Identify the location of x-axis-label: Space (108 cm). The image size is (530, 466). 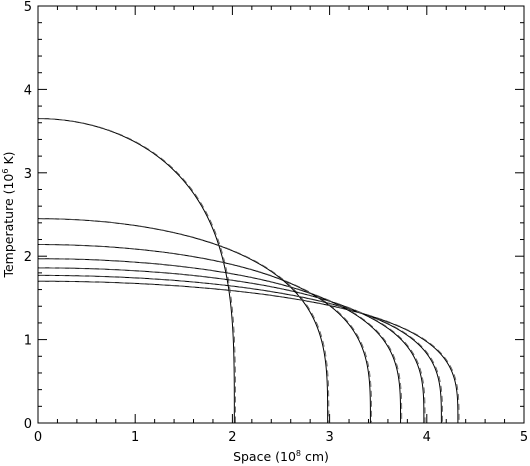
(281, 456).